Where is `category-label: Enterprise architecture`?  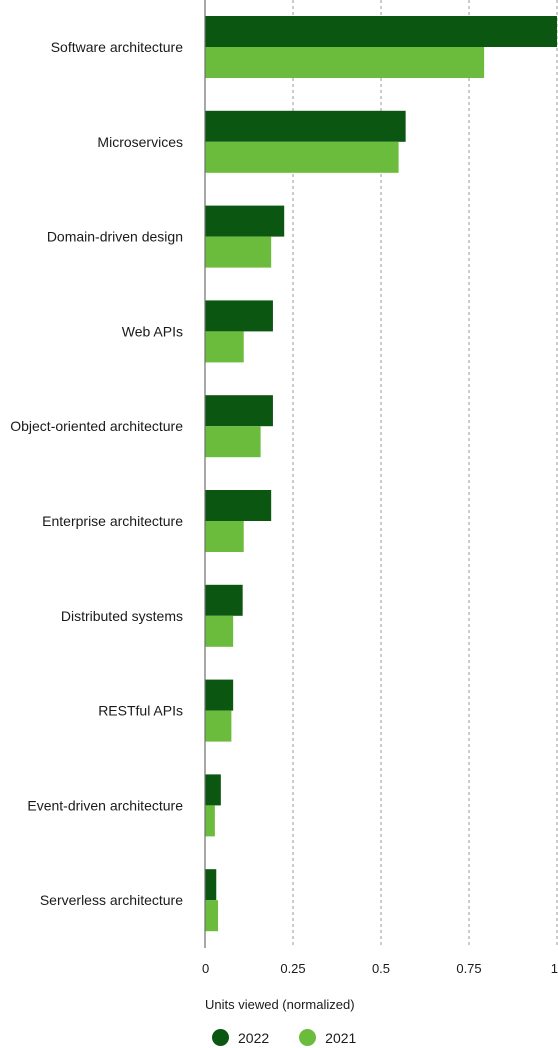
category-label: Enterprise architecture is located at coordinates (112, 521).